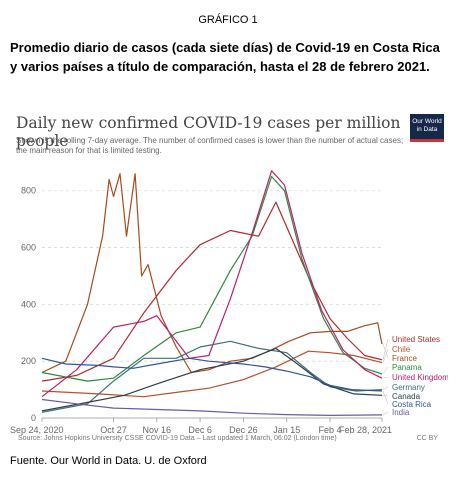  What do you see at coordinates (212, 407) in the screenshot?
I see `series-line-india` at bounding box center [212, 407].